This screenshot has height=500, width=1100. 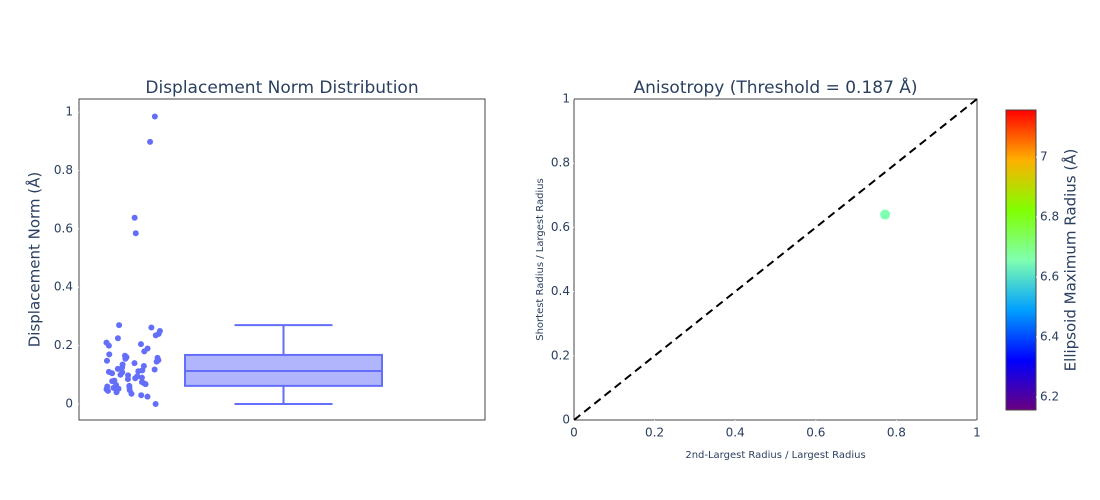 What do you see at coordinates (896, 433) in the screenshot?
I see `x-tick-label: 0.8` at bounding box center [896, 433].